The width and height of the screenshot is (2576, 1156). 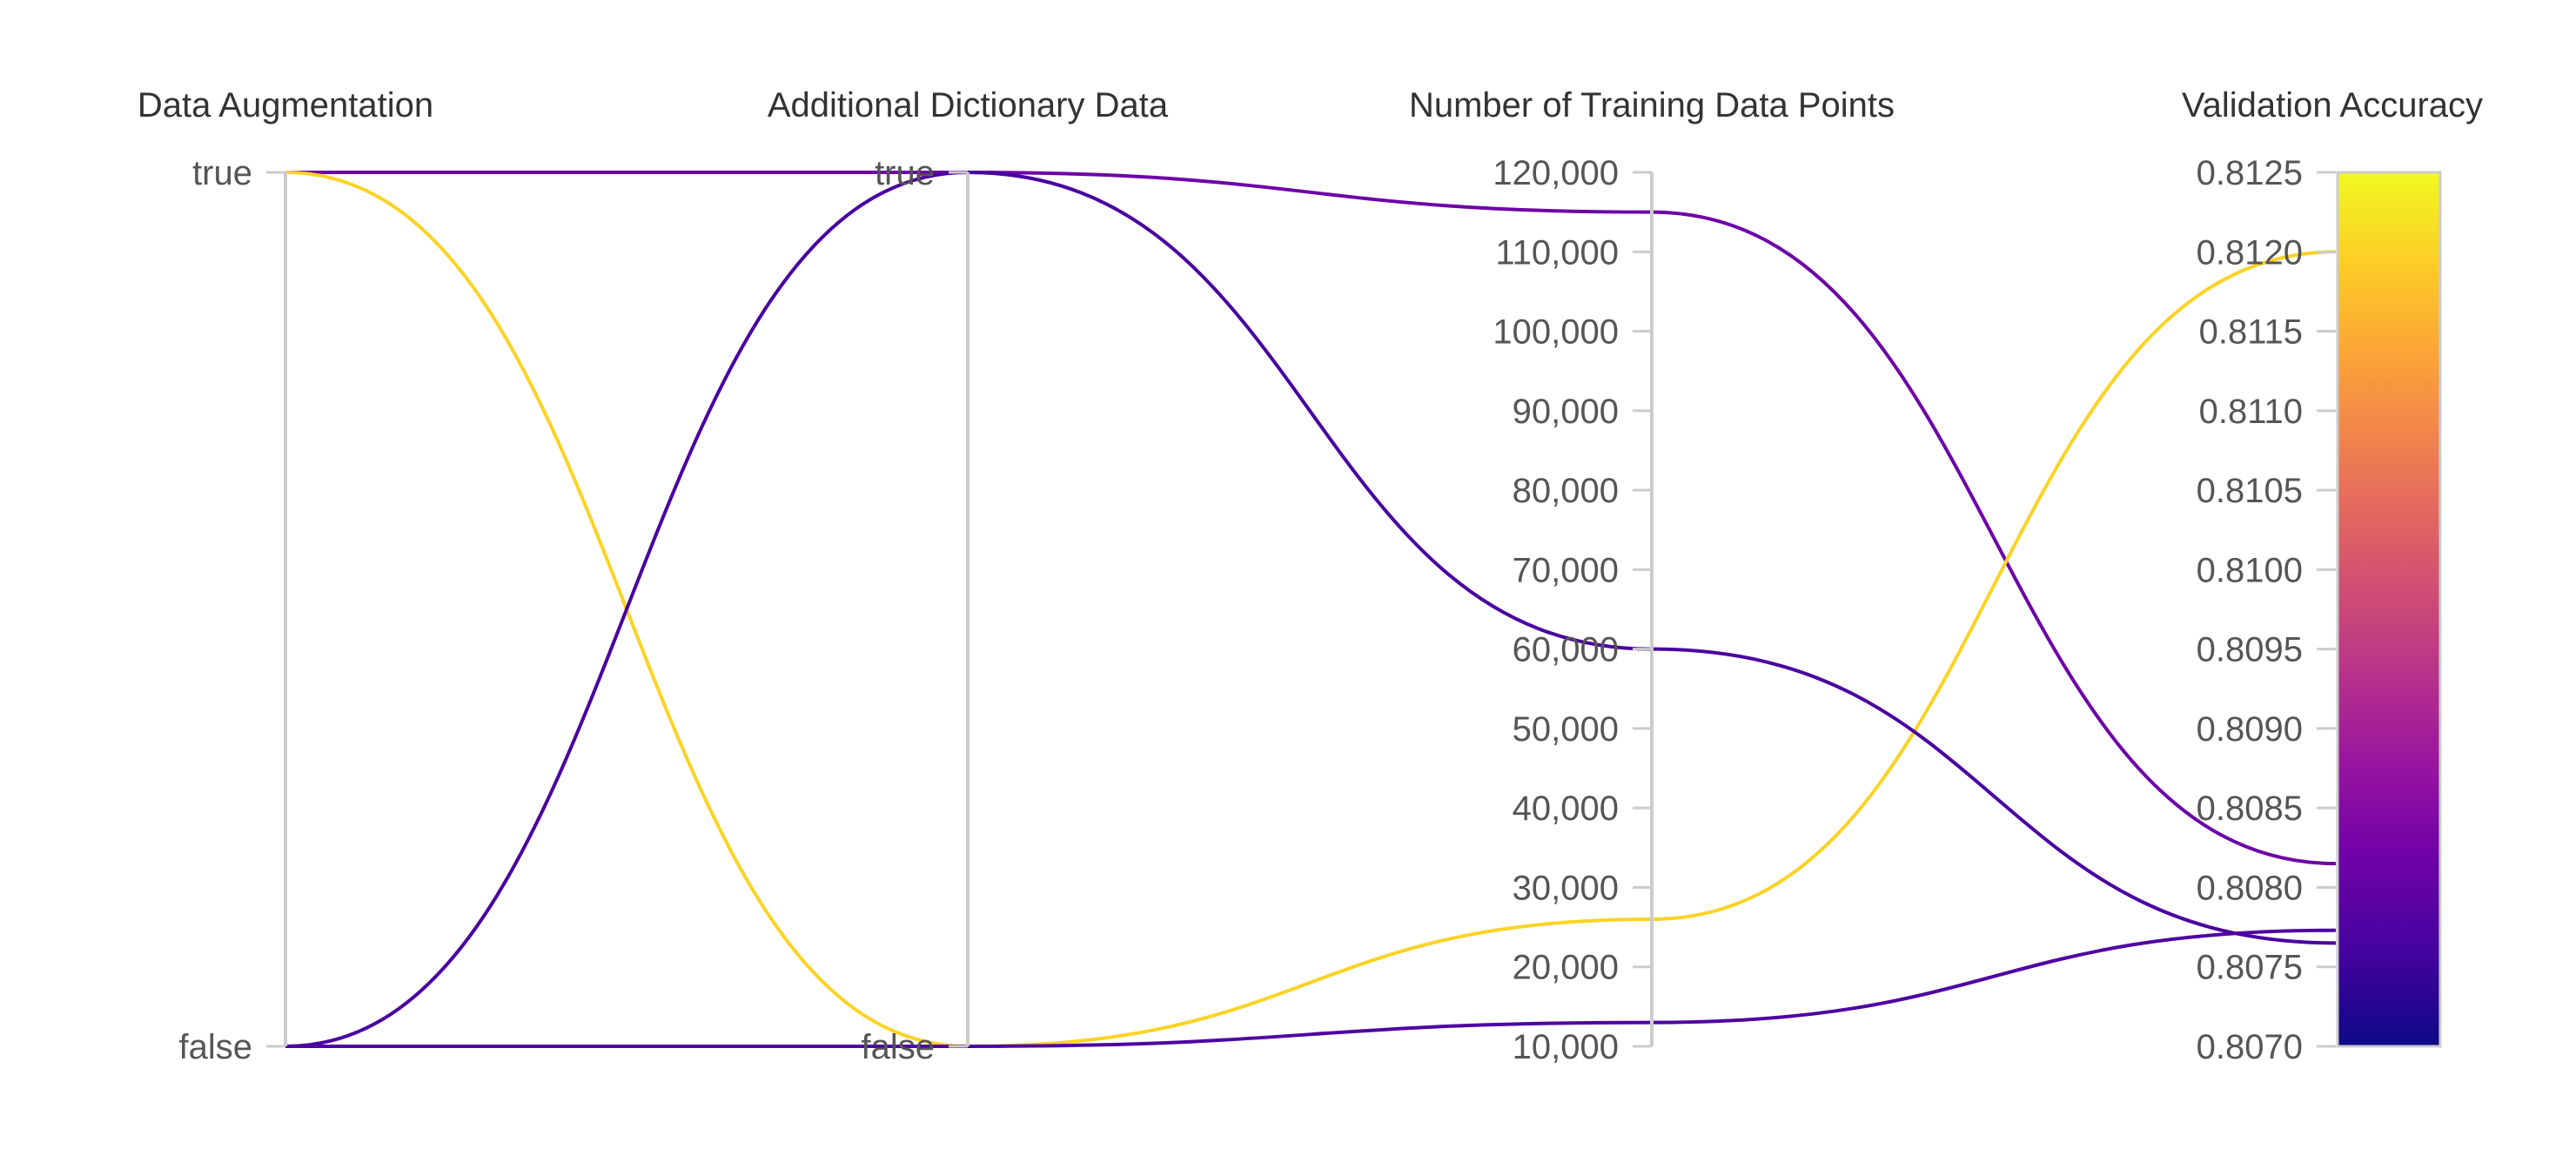 I want to click on tick-label-points: 60,000, so click(x=1566, y=650).